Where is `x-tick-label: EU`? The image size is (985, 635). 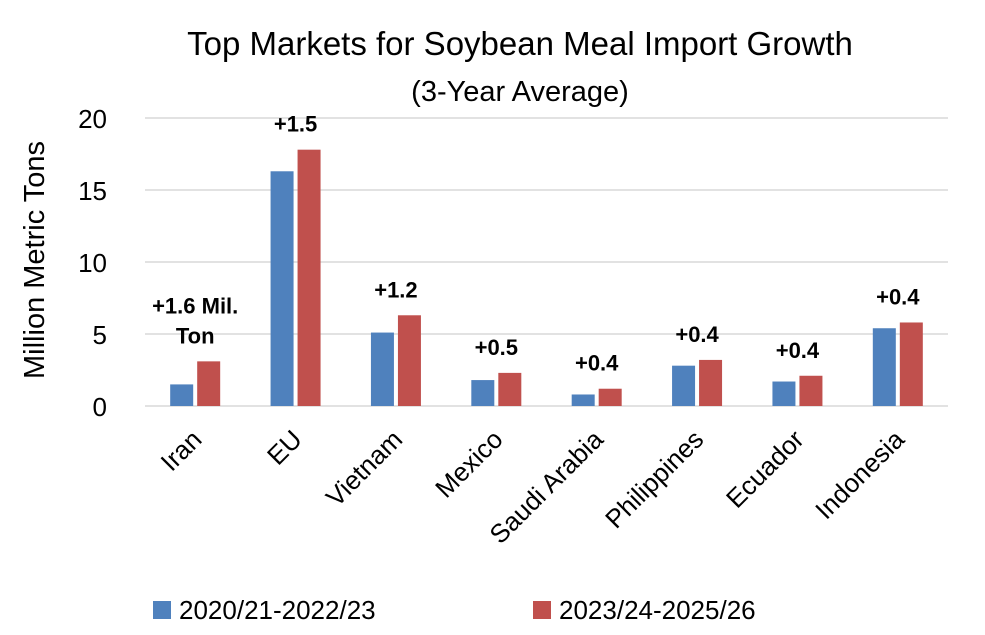
x-tick-label: EU is located at coordinates (284, 447).